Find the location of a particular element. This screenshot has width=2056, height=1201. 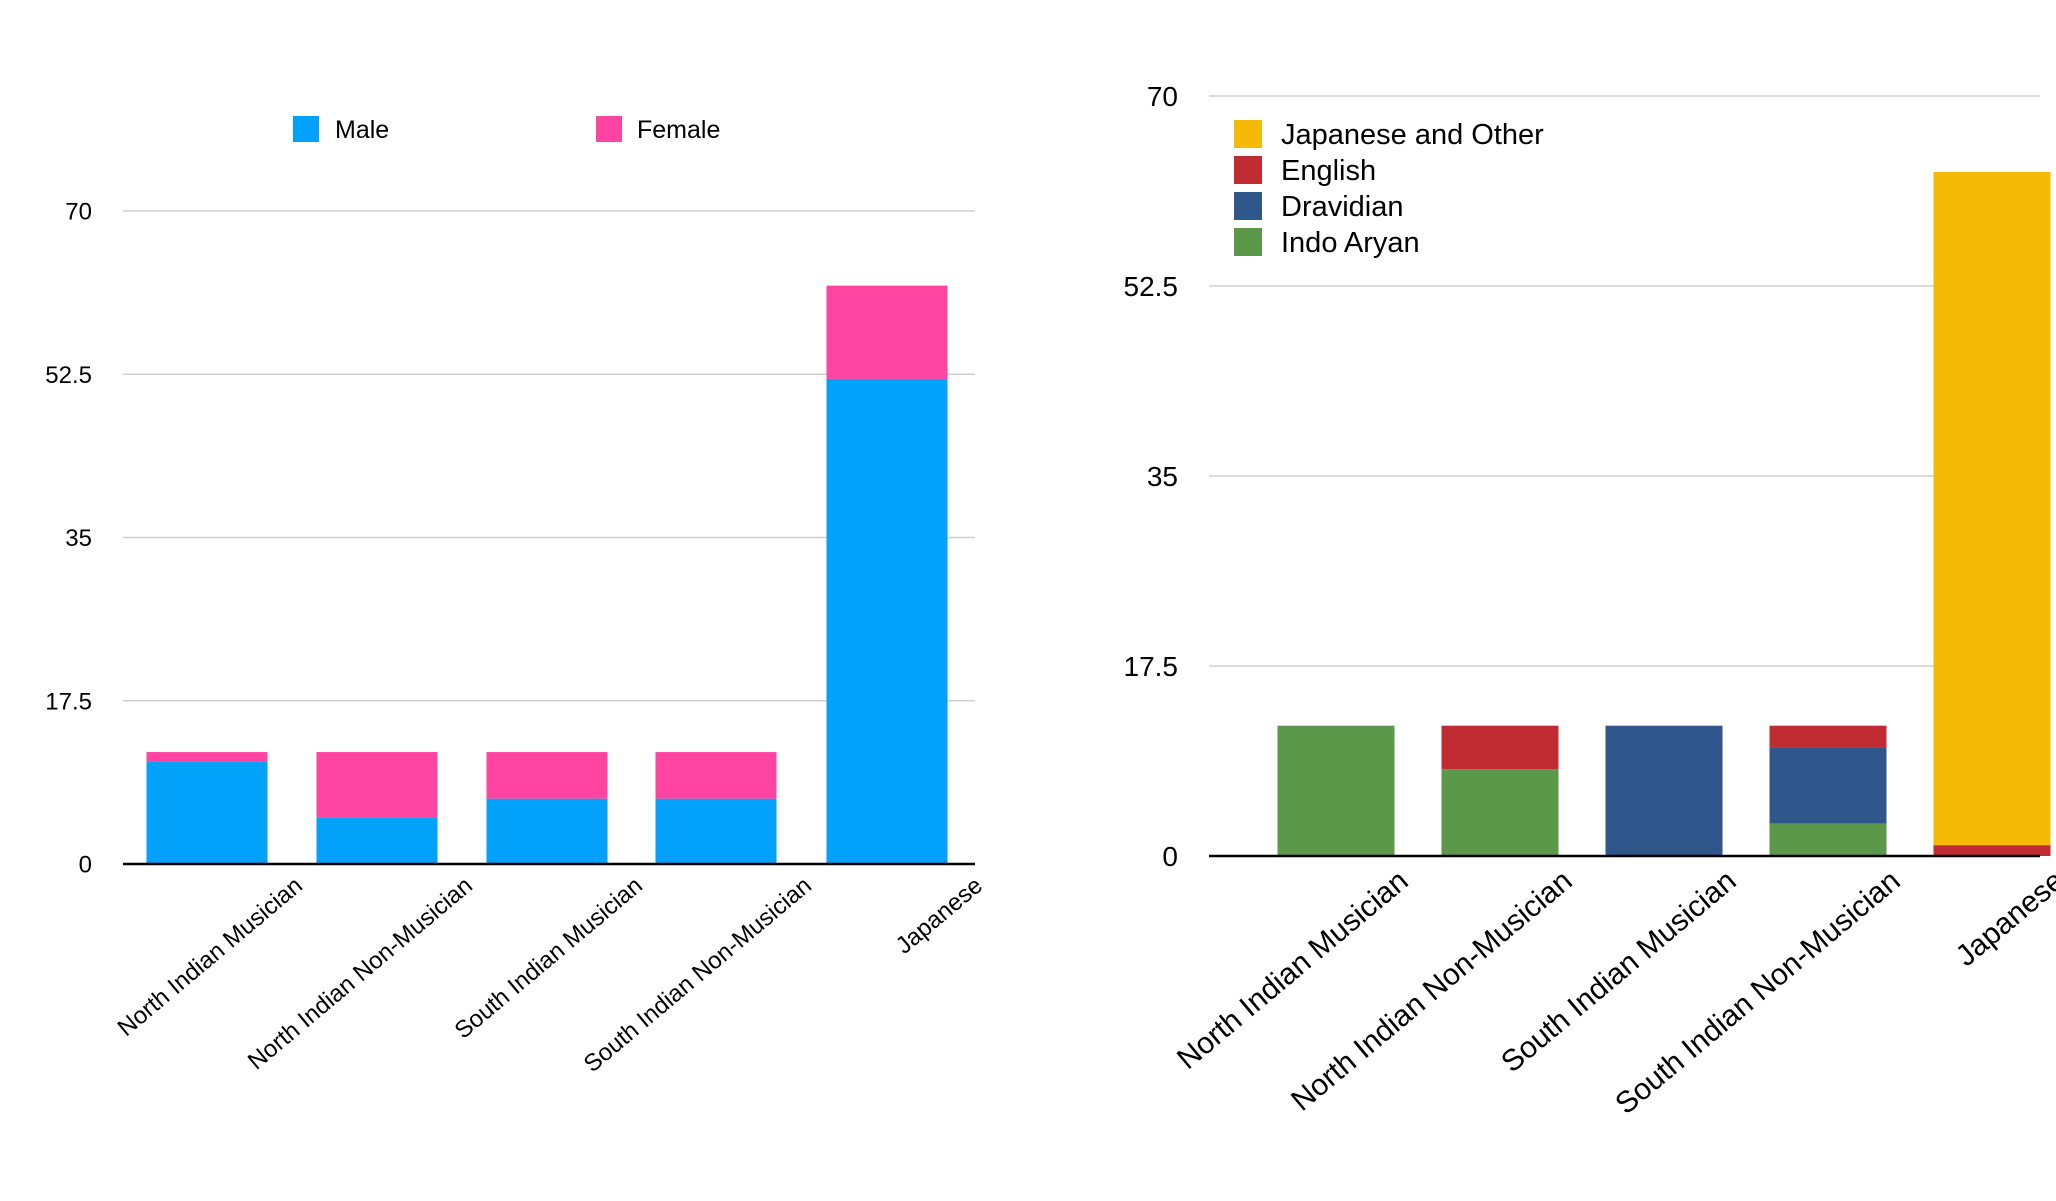

bar-male-north-indian-musician is located at coordinates (207, 812).